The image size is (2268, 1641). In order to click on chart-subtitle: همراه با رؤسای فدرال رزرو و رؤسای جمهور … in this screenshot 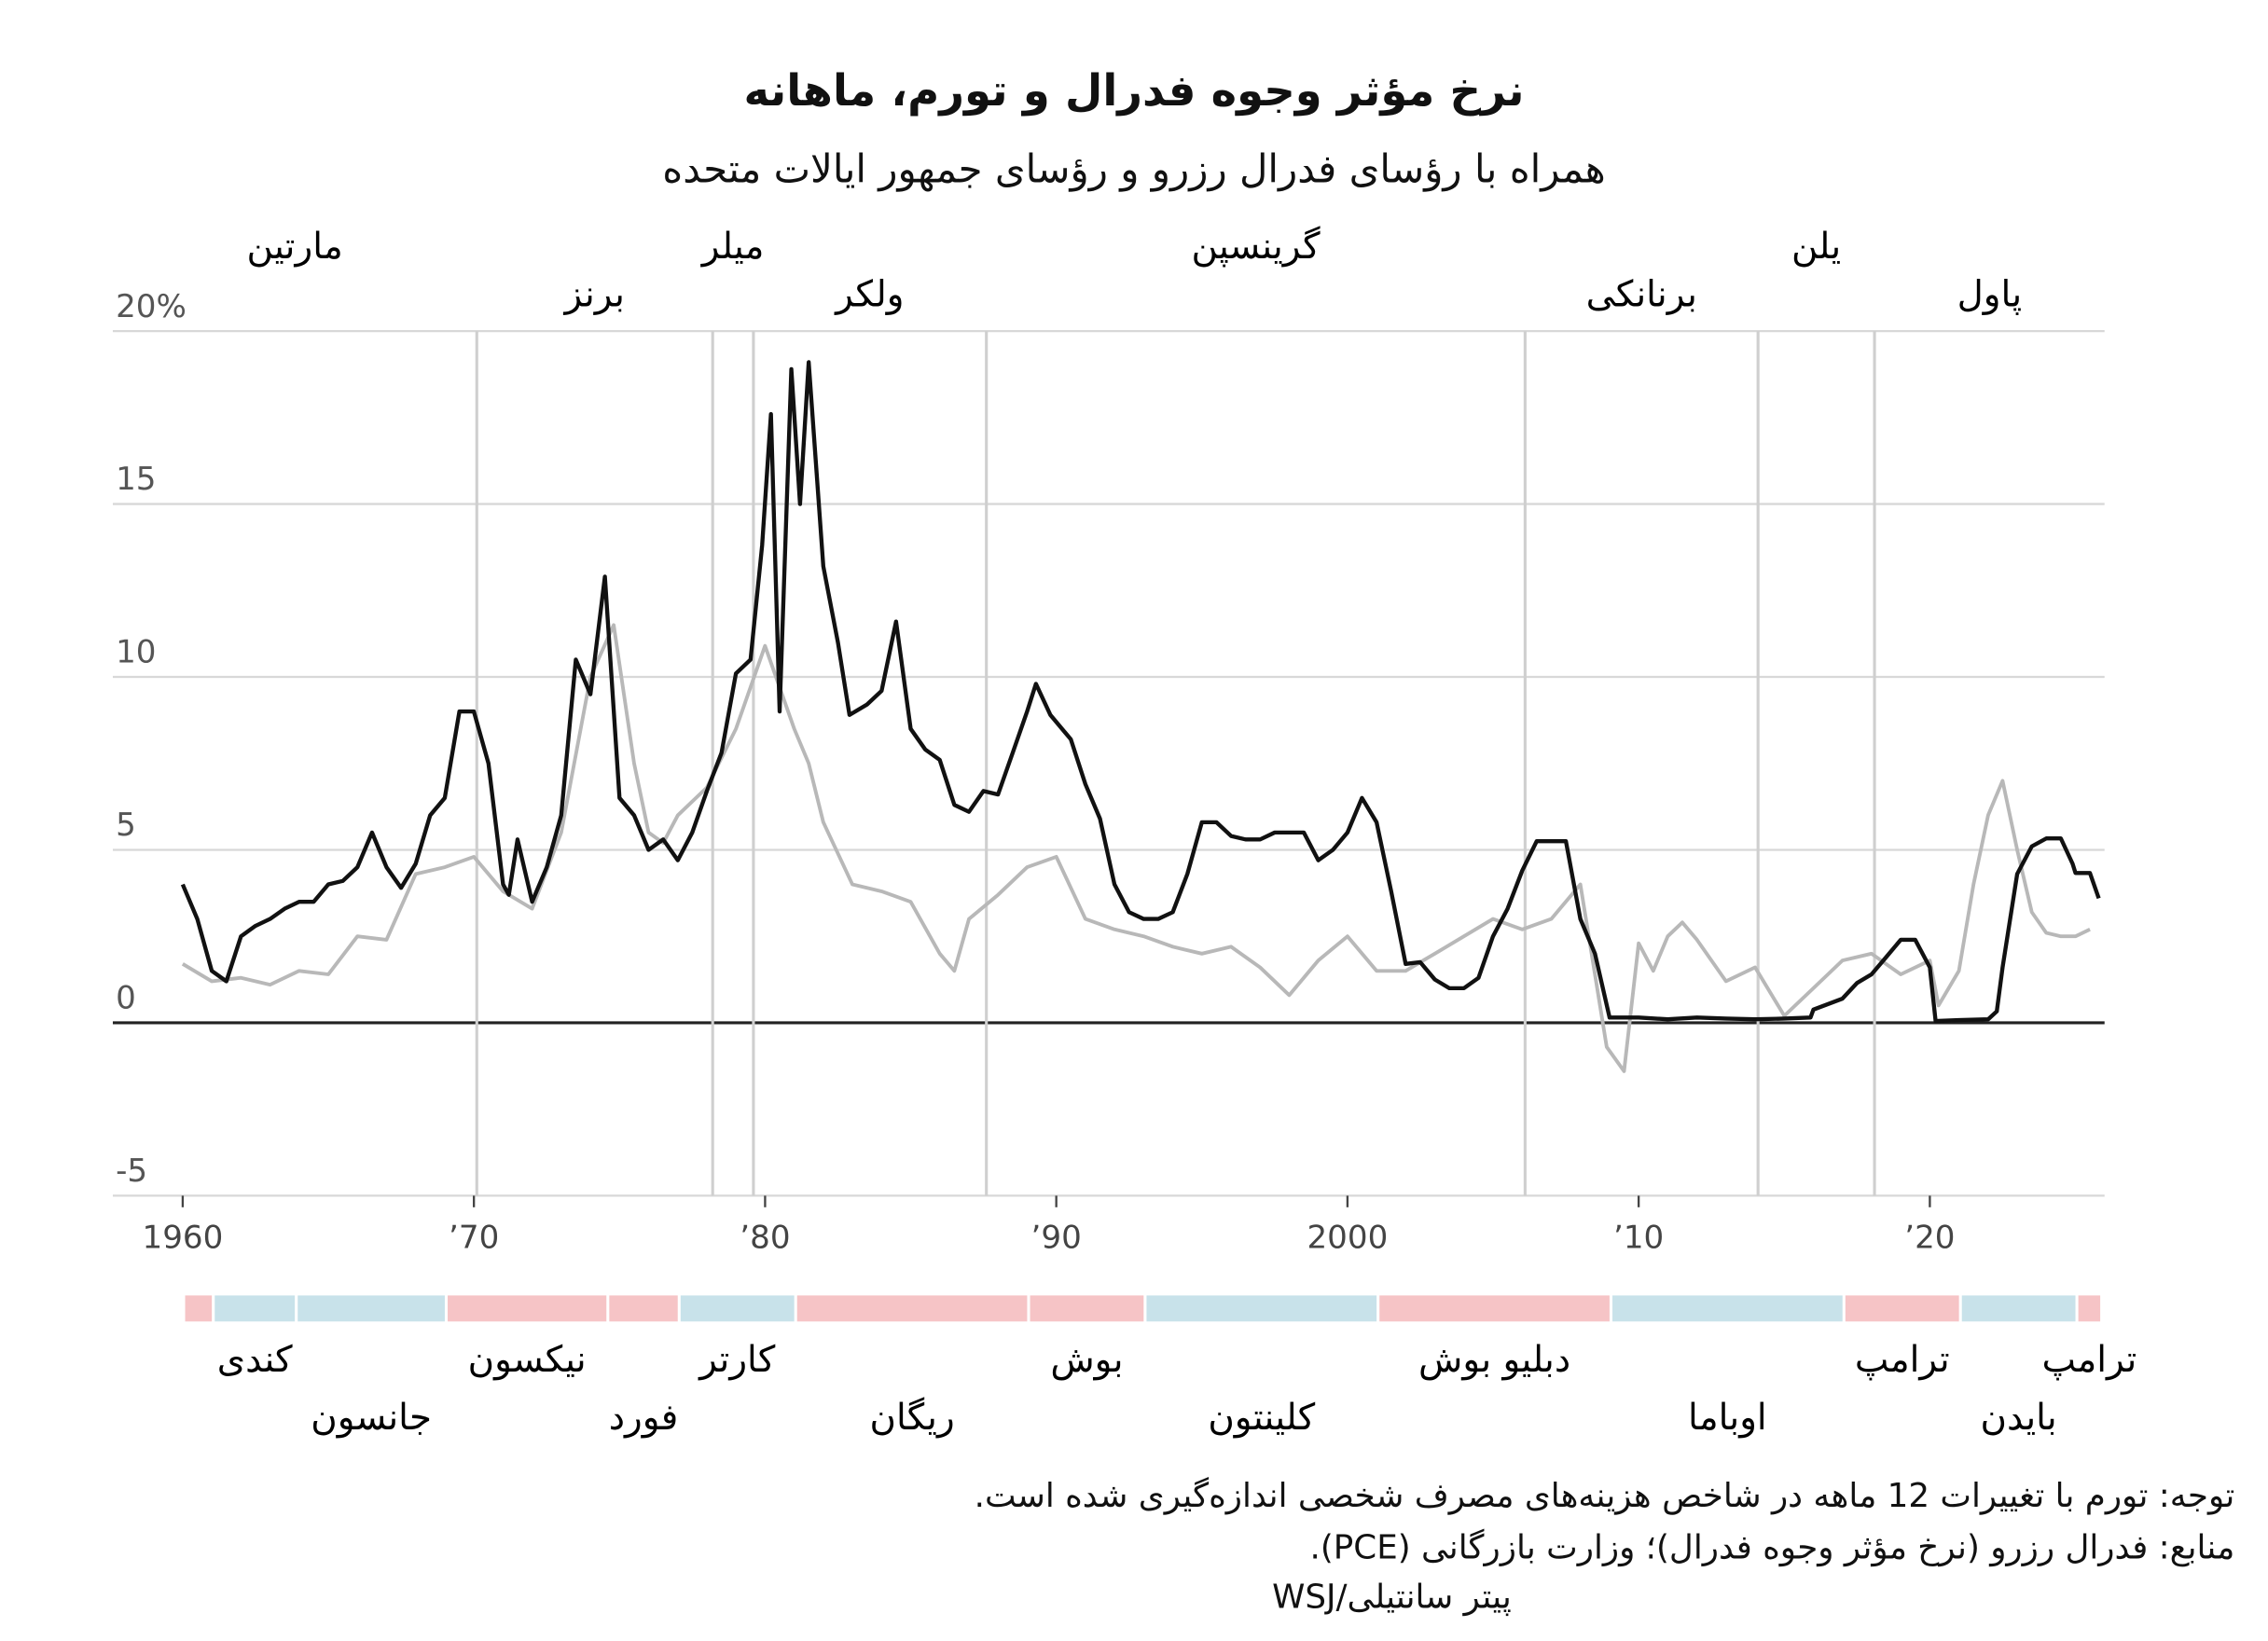, I will do `click(1134, 170)`.